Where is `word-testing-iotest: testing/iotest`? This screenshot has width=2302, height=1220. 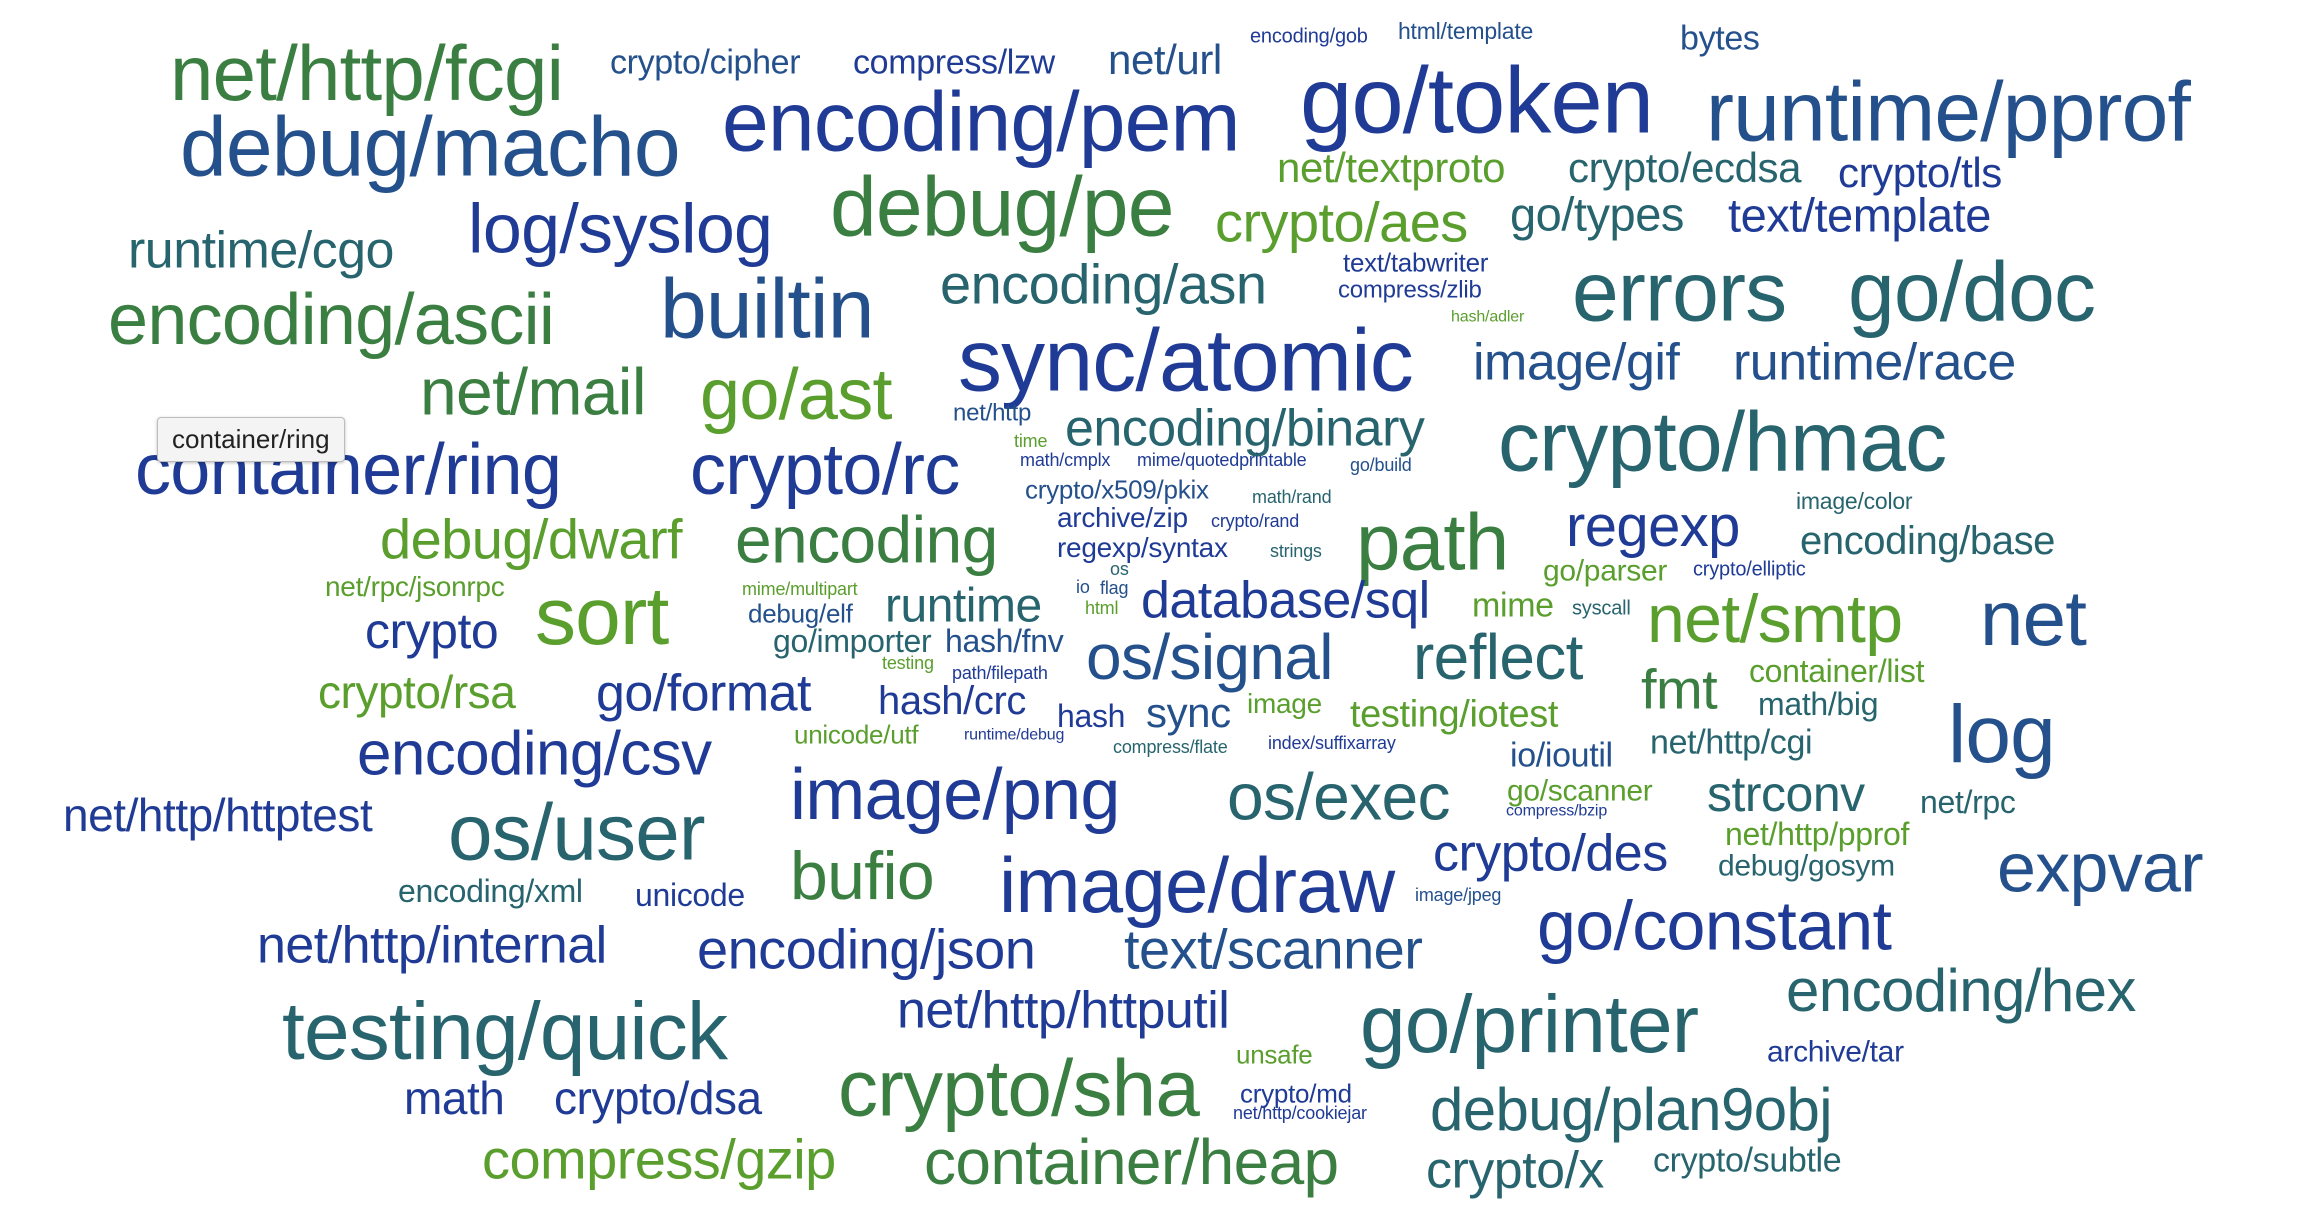
word-testing-iotest: testing/iotest is located at coordinates (1454, 714).